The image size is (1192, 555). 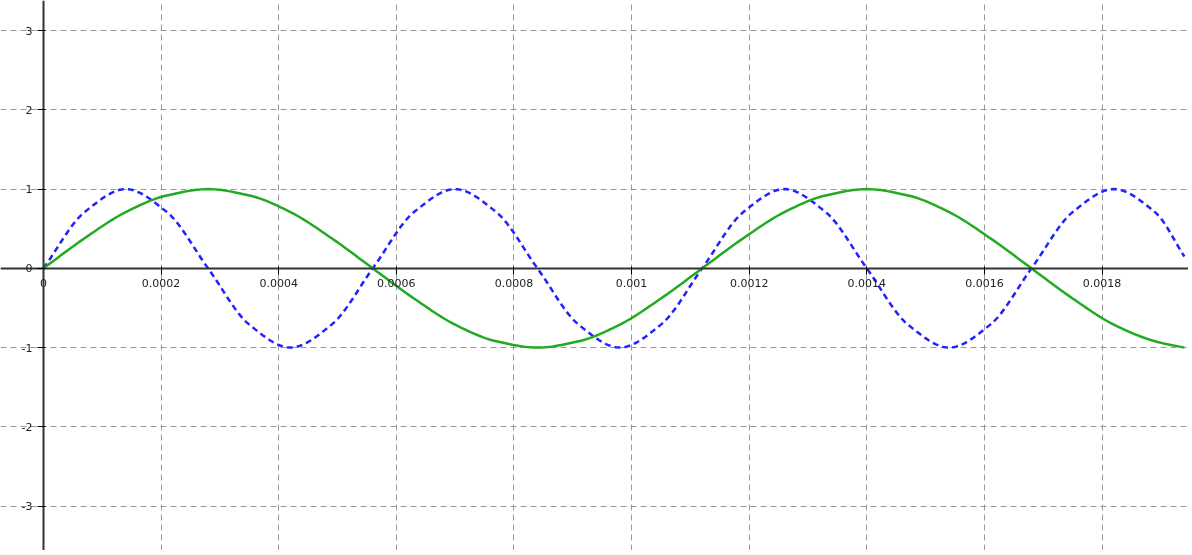 I want to click on x-tick-label: 0.0014, so click(x=867, y=284).